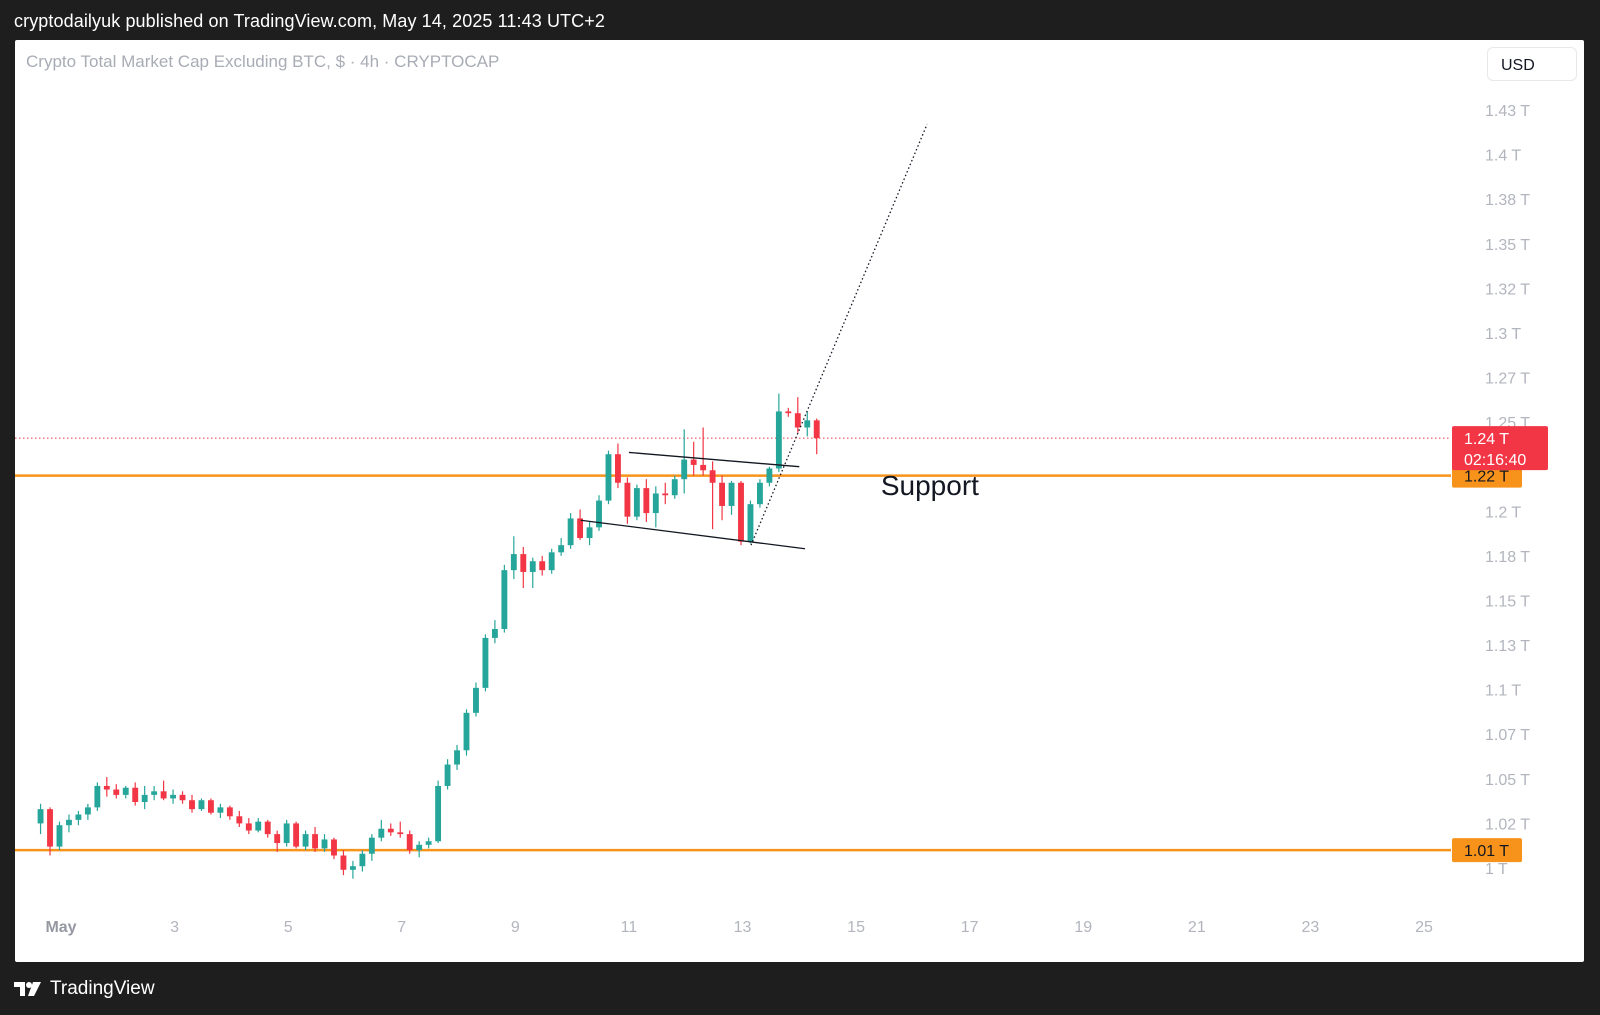 The image size is (1600, 1015). What do you see at coordinates (1532, 64) in the screenshot?
I see `currency-button: USD` at bounding box center [1532, 64].